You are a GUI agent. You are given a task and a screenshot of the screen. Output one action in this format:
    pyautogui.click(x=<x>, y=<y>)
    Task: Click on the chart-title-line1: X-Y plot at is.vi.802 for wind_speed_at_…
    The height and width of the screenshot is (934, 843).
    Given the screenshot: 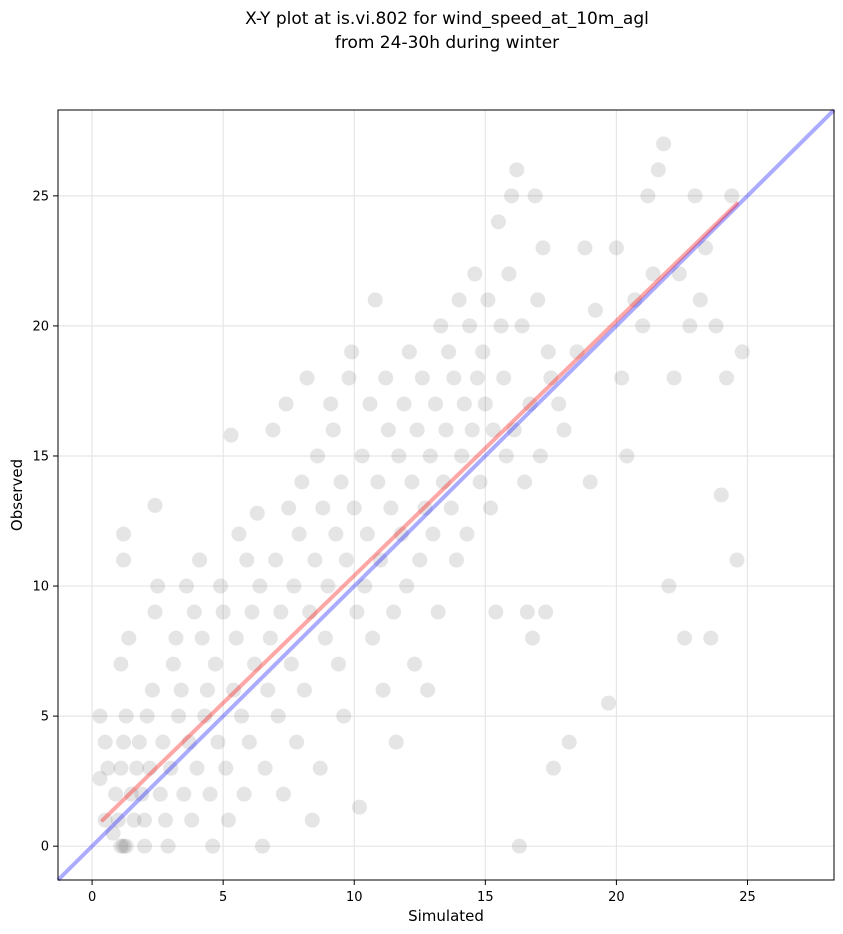 What is the action you would take?
    pyautogui.click(x=447, y=19)
    